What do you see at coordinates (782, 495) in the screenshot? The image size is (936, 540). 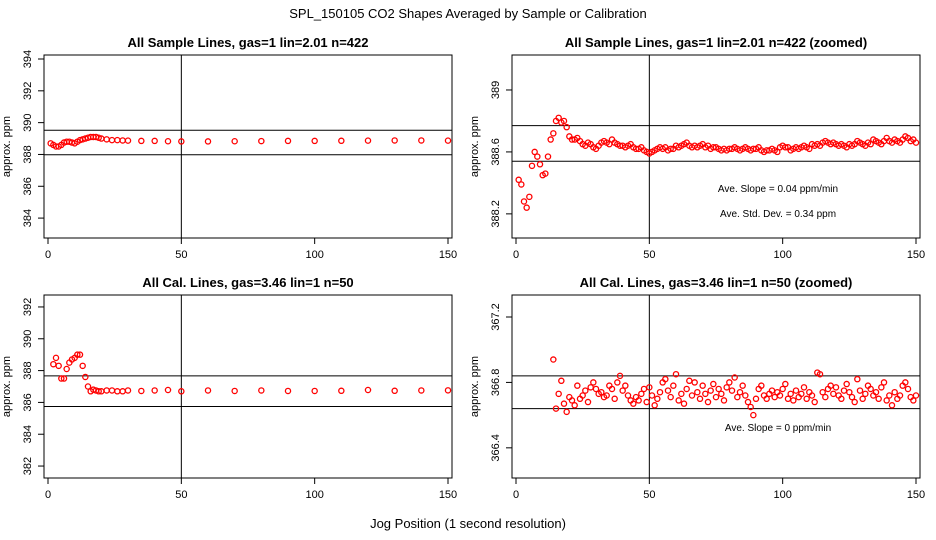 I see `x-tick-label: 100` at bounding box center [782, 495].